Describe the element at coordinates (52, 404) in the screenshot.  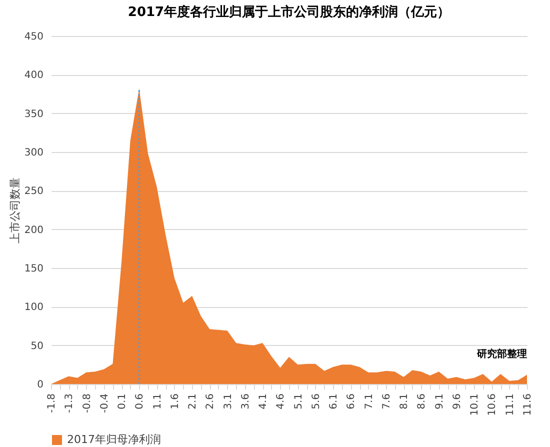
I see `x-tick-label: -1.8` at that location.